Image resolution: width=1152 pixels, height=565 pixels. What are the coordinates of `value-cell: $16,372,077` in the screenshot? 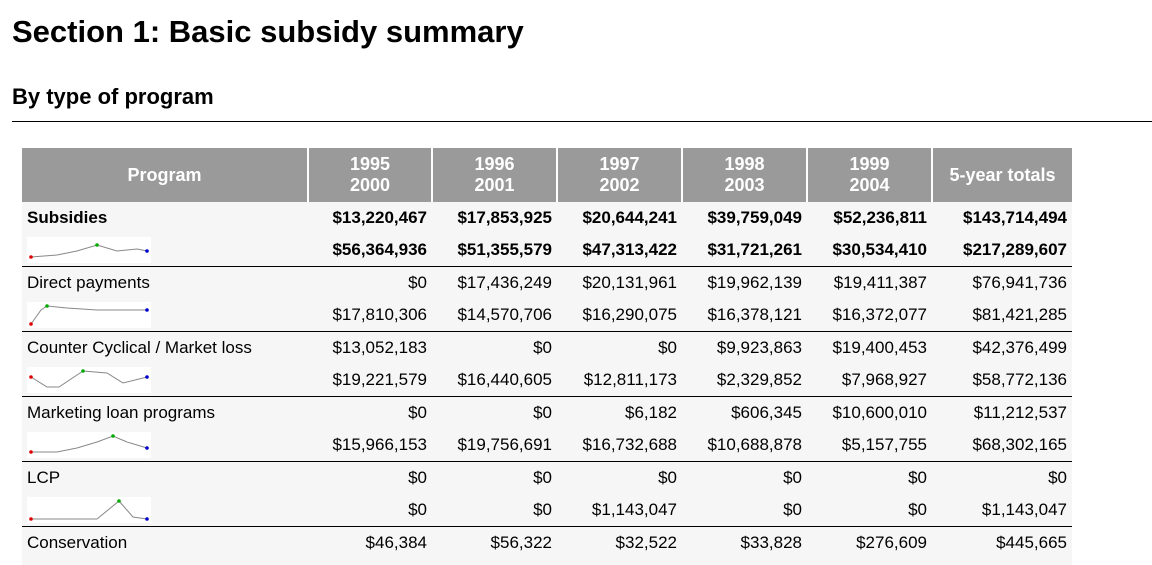 It's located at (879, 314).